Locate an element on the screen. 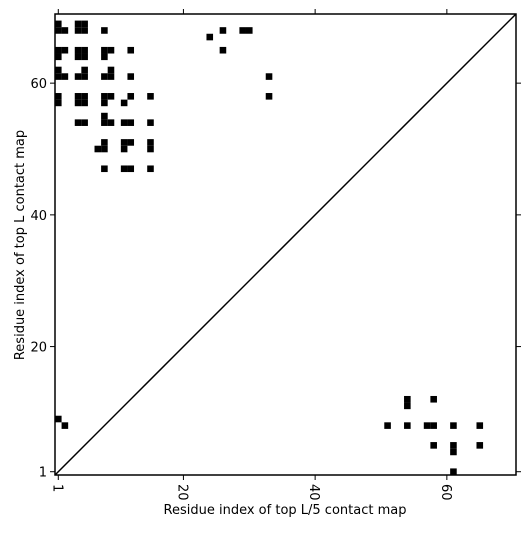  y-tick-label: 20 is located at coordinates (38, 348).